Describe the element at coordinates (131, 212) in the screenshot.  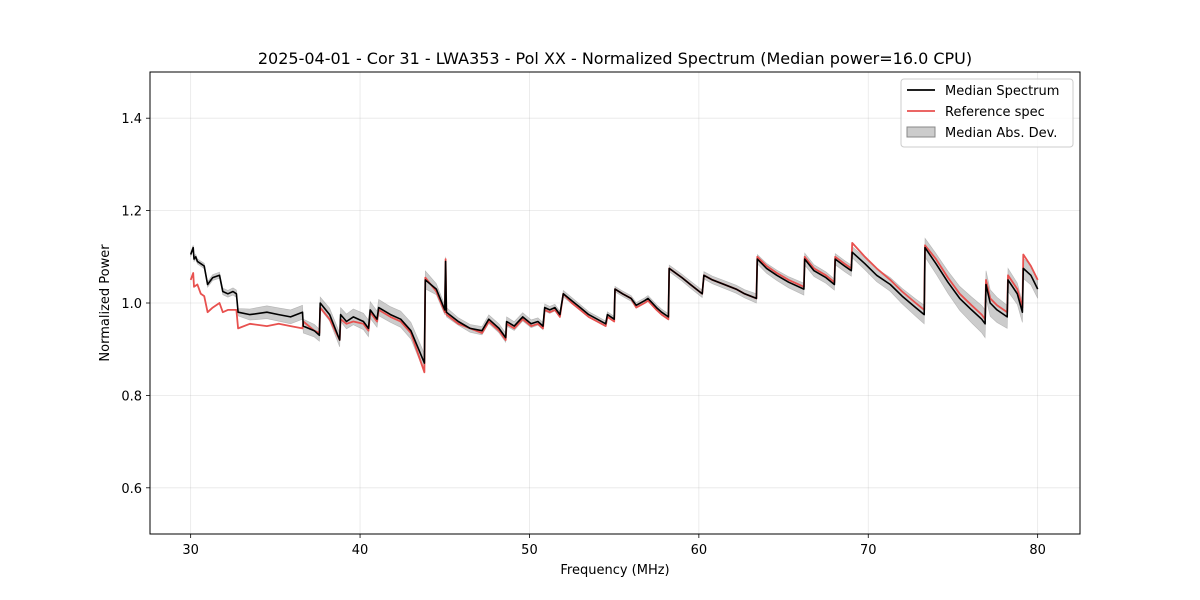
I see `y-tick-label: 1.2` at that location.